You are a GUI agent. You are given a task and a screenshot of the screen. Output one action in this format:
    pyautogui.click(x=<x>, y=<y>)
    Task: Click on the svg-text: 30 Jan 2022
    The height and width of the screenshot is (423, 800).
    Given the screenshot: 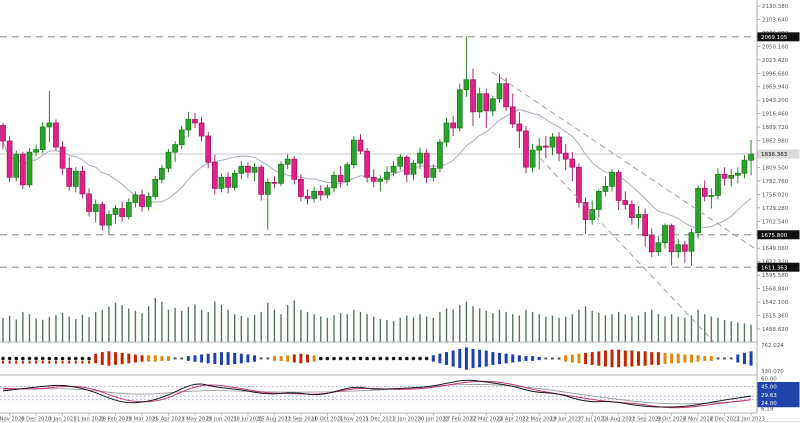 What is the action you would take?
    pyautogui.click(x=433, y=420)
    